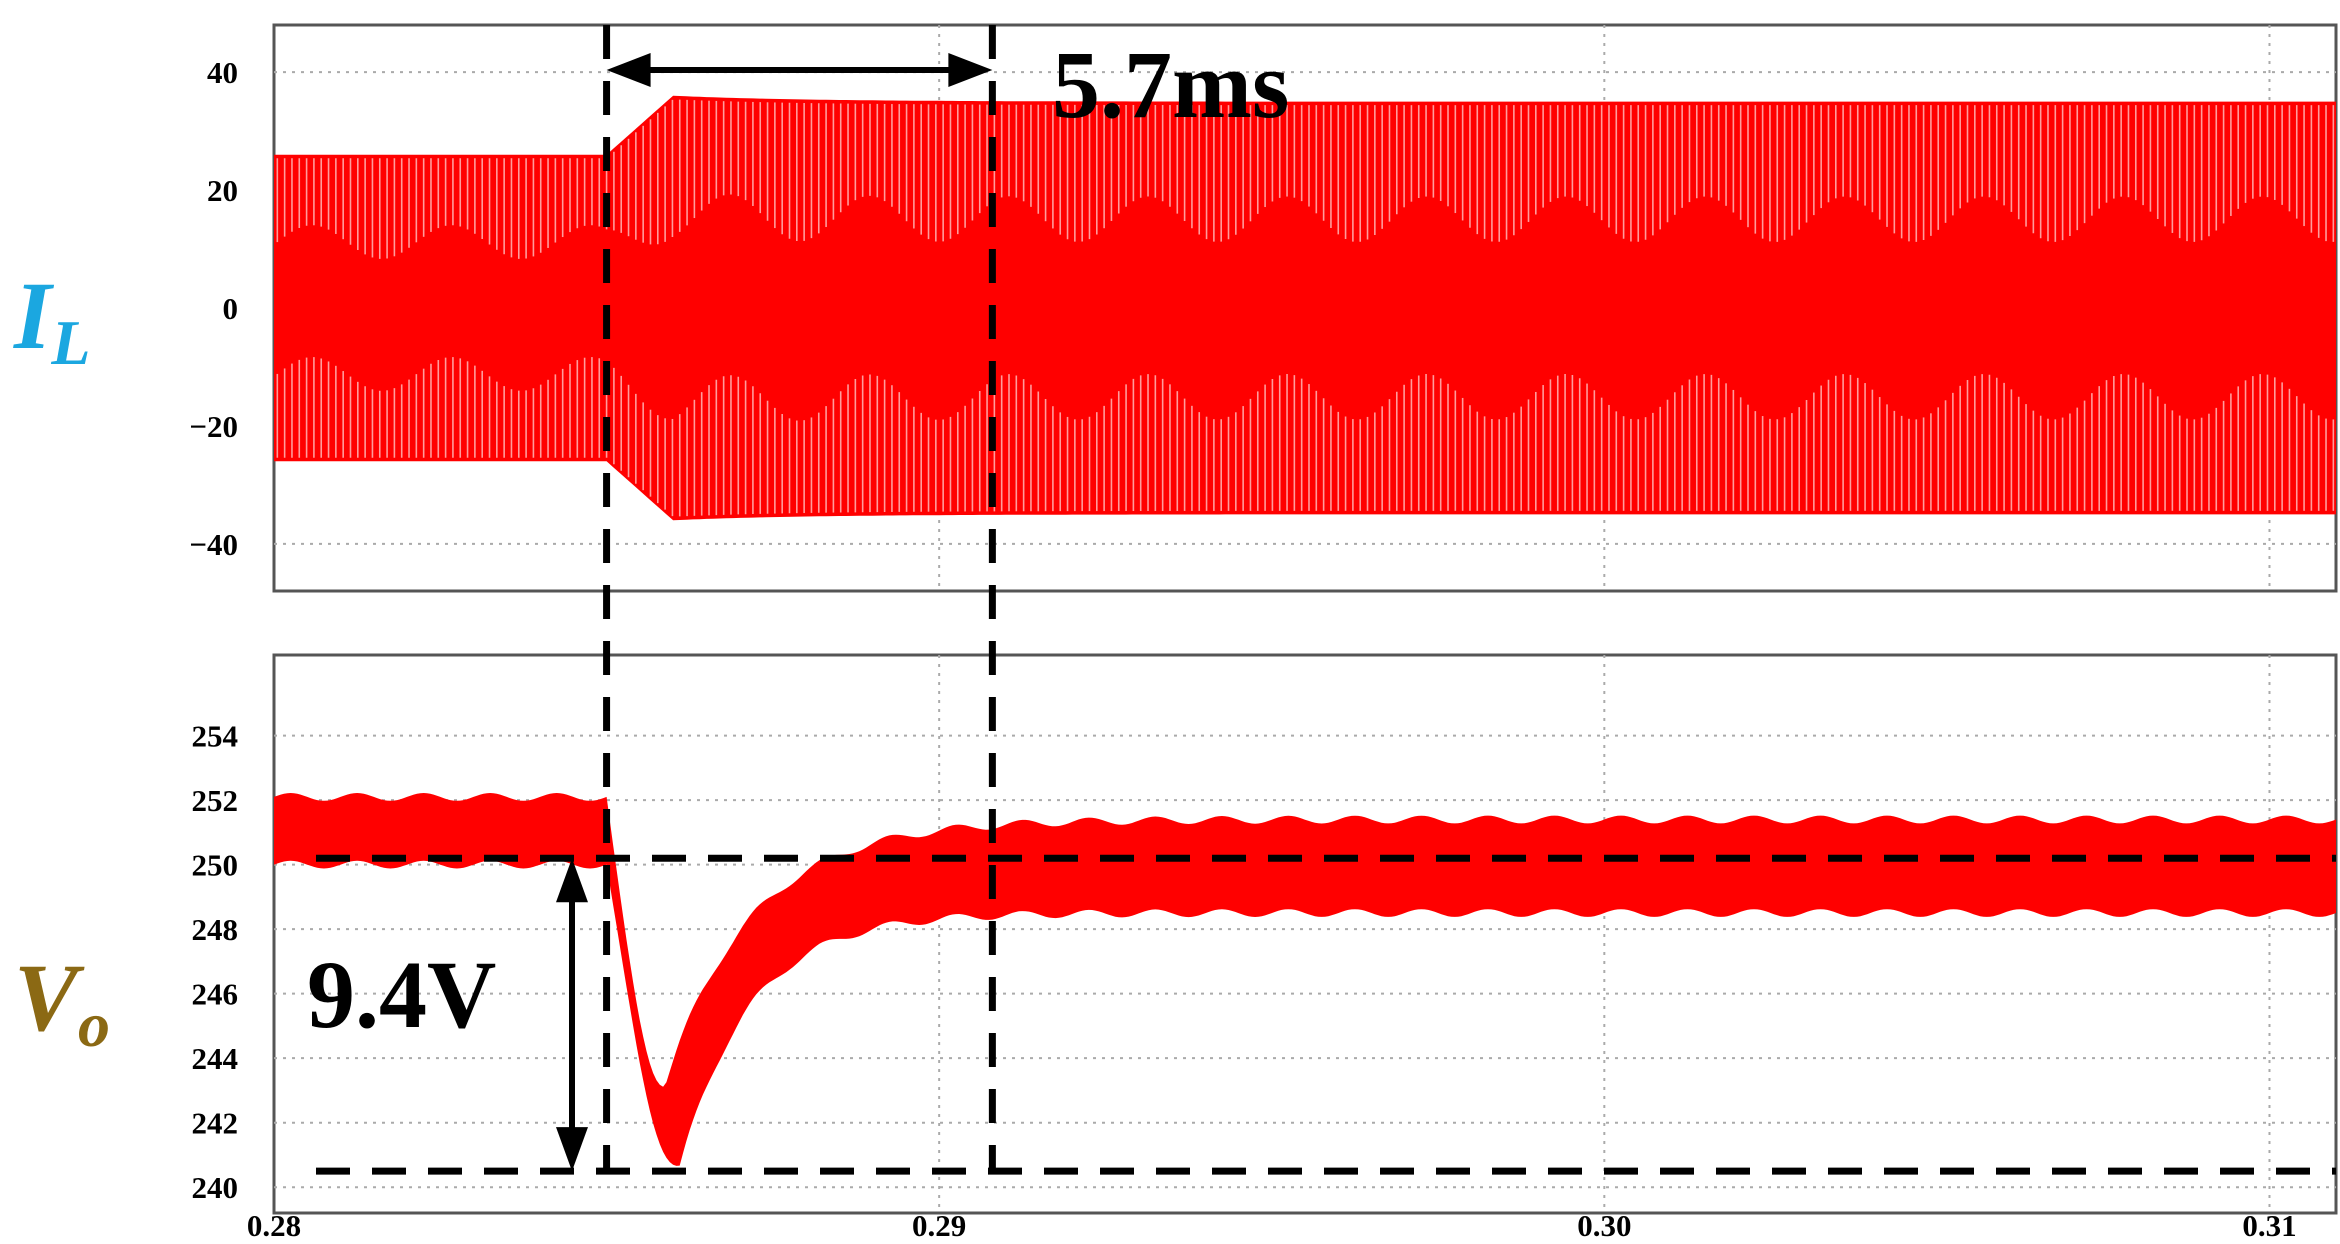 This screenshot has width=2340, height=1244. I want to click on settling-arrow-head-right, so click(970, 70).